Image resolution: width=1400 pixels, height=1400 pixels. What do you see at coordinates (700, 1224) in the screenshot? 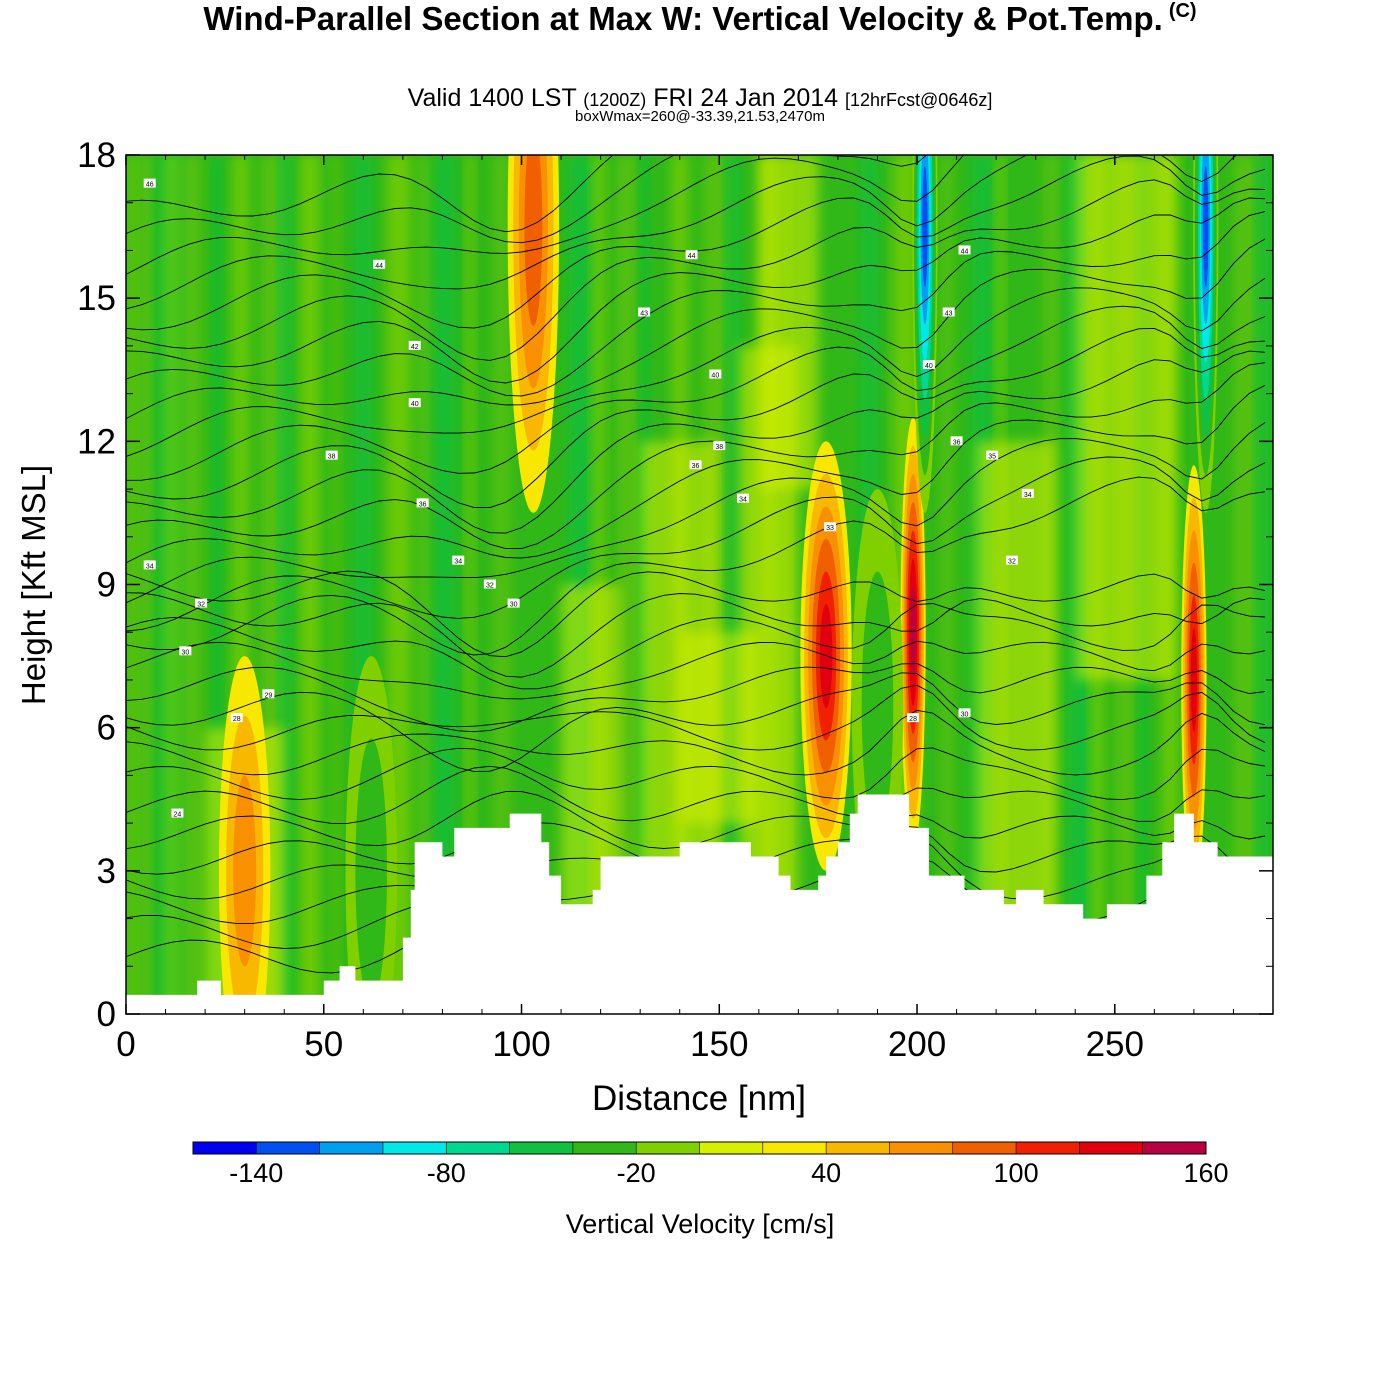
I see `colorbar-label: Vertical Velocity [cm/s]` at bounding box center [700, 1224].